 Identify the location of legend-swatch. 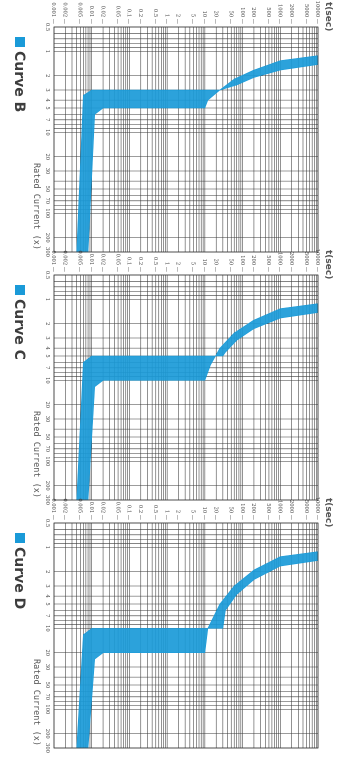
(20, 42).